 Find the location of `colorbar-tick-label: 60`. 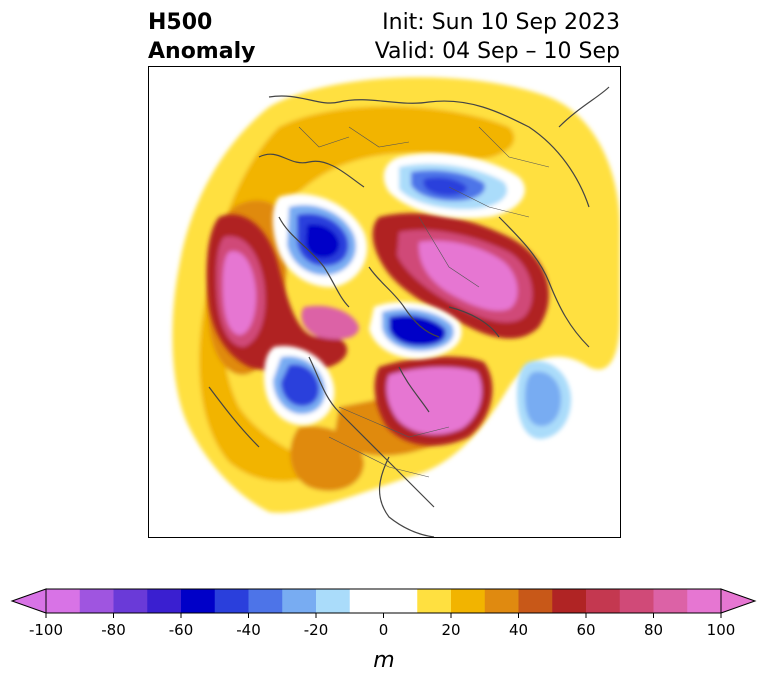

colorbar-tick-label: 60 is located at coordinates (585, 630).